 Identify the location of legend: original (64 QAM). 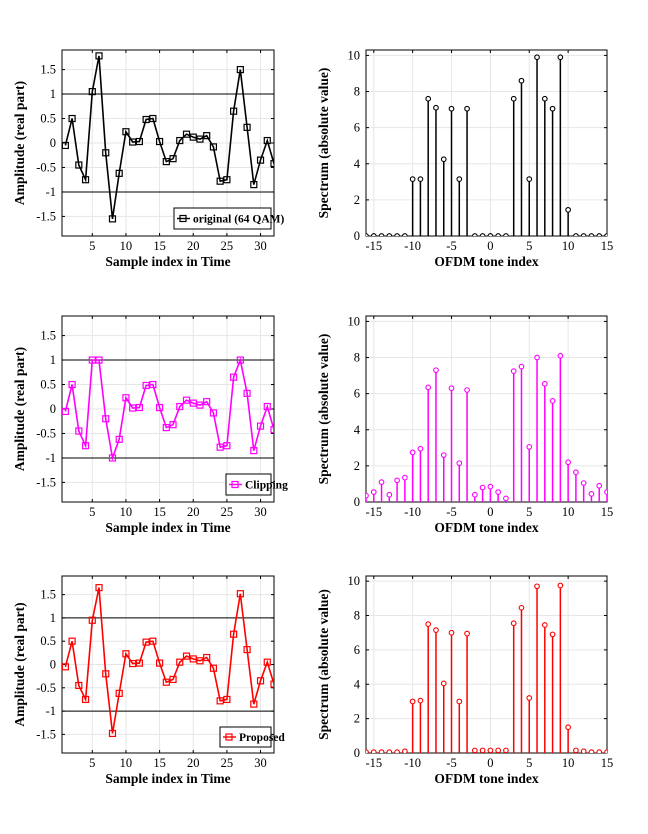
(229, 218).